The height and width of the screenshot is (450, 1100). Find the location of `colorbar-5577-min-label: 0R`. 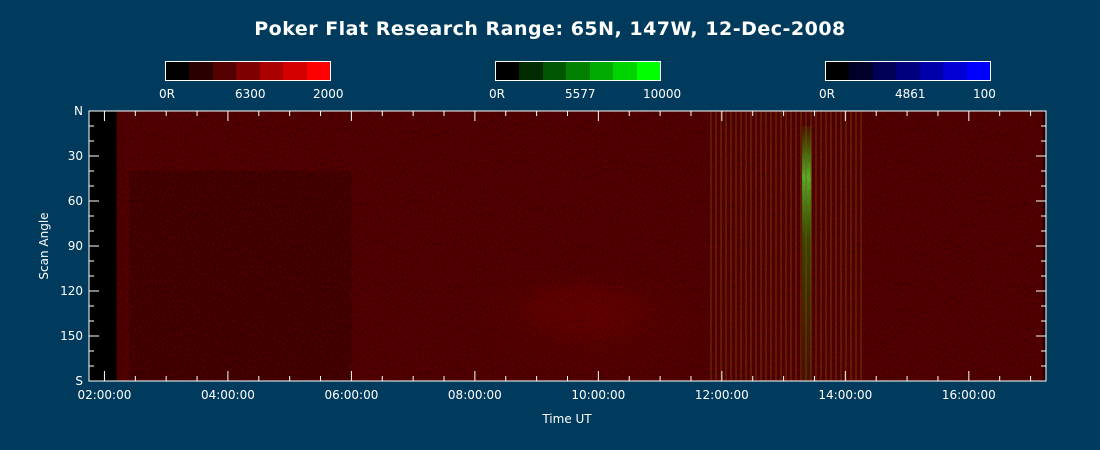

colorbar-5577-min-label: 0R is located at coordinates (497, 94).